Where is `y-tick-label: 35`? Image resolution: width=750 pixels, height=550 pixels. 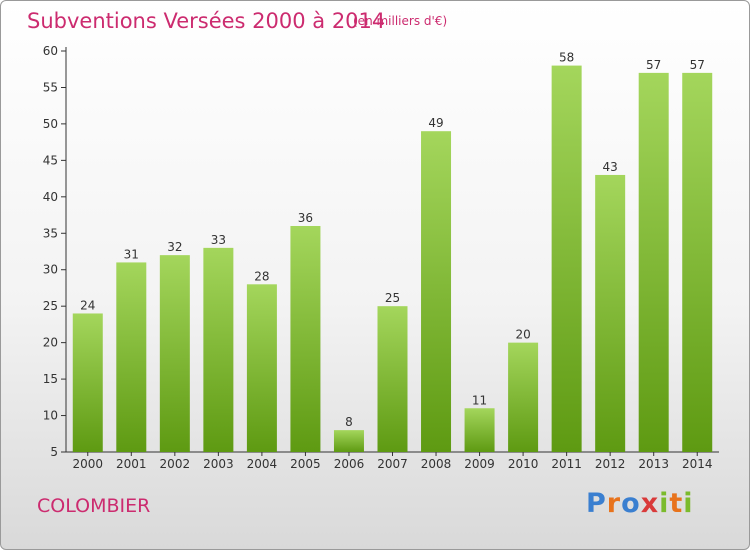
y-tick-label: 35 is located at coordinates (50, 233).